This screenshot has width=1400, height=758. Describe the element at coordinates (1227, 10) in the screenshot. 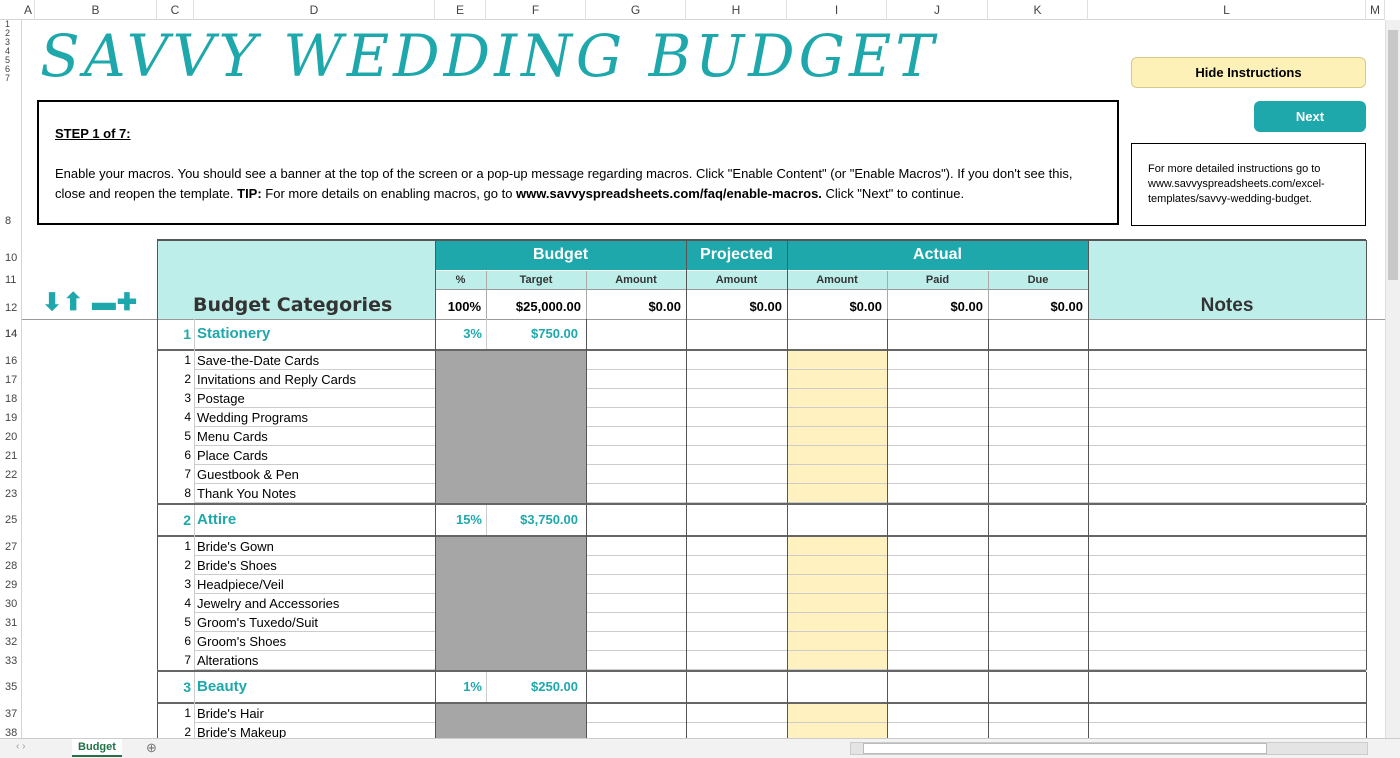

I see `column-header-L: L` at that location.